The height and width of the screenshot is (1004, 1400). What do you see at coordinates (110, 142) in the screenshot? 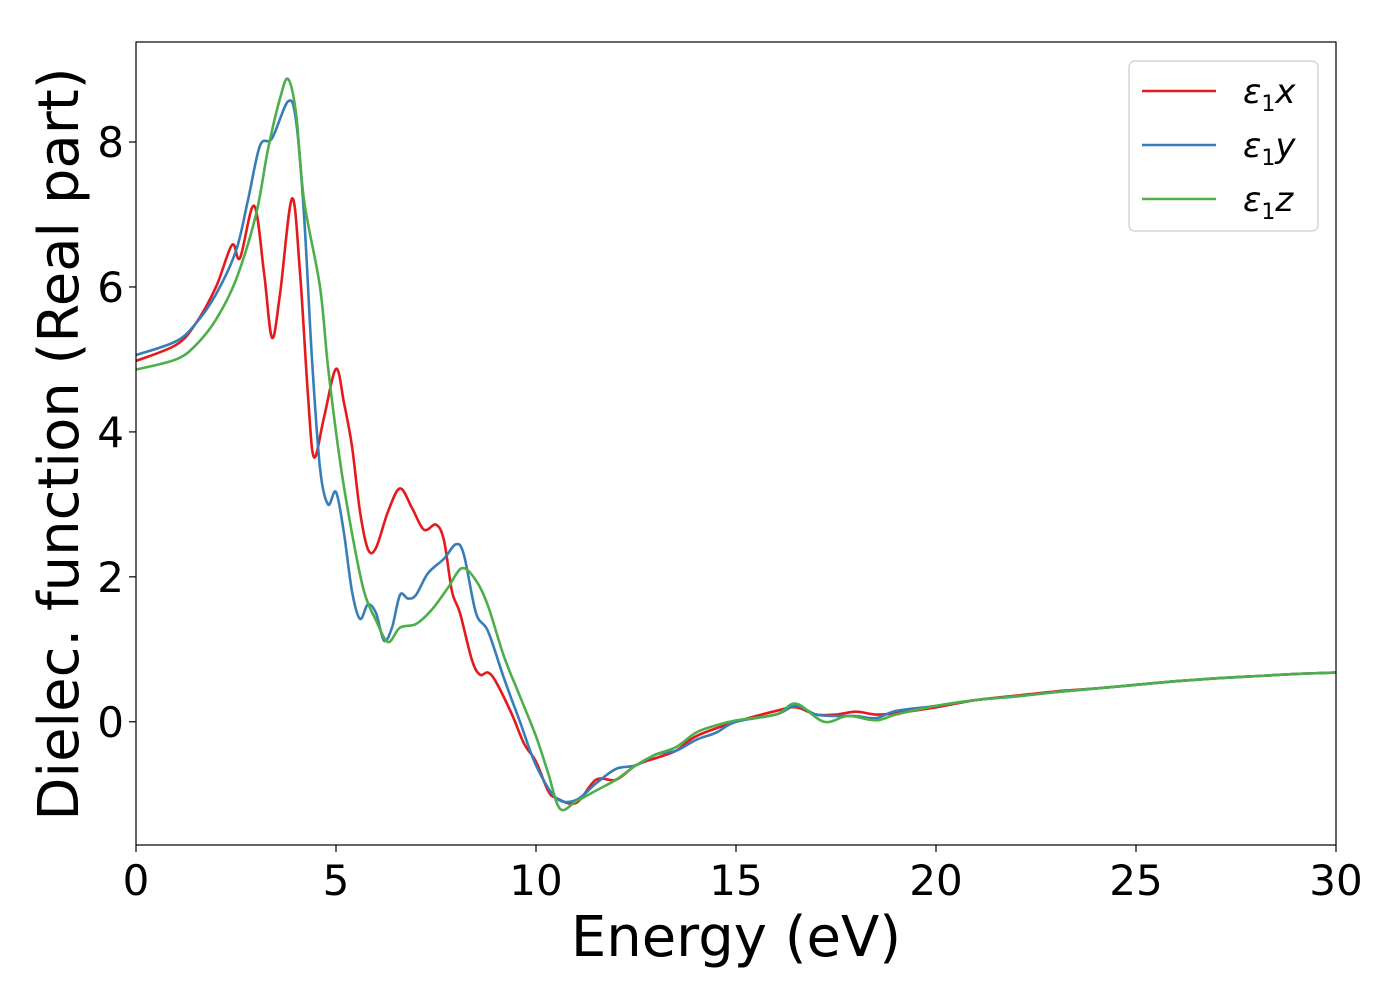
I see `y-tick-label: 8` at bounding box center [110, 142].